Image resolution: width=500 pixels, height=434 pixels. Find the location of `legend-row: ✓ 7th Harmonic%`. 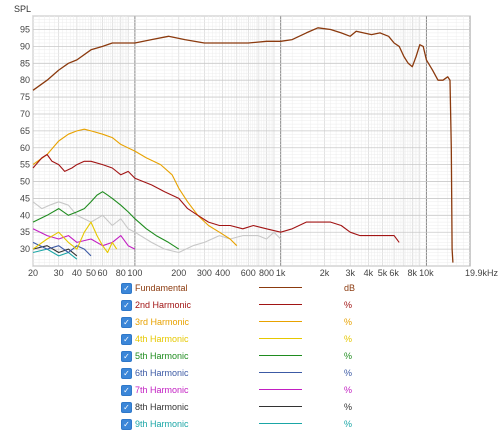

legend-row: ✓ 7th Harmonic% is located at coordinates (250, 392).